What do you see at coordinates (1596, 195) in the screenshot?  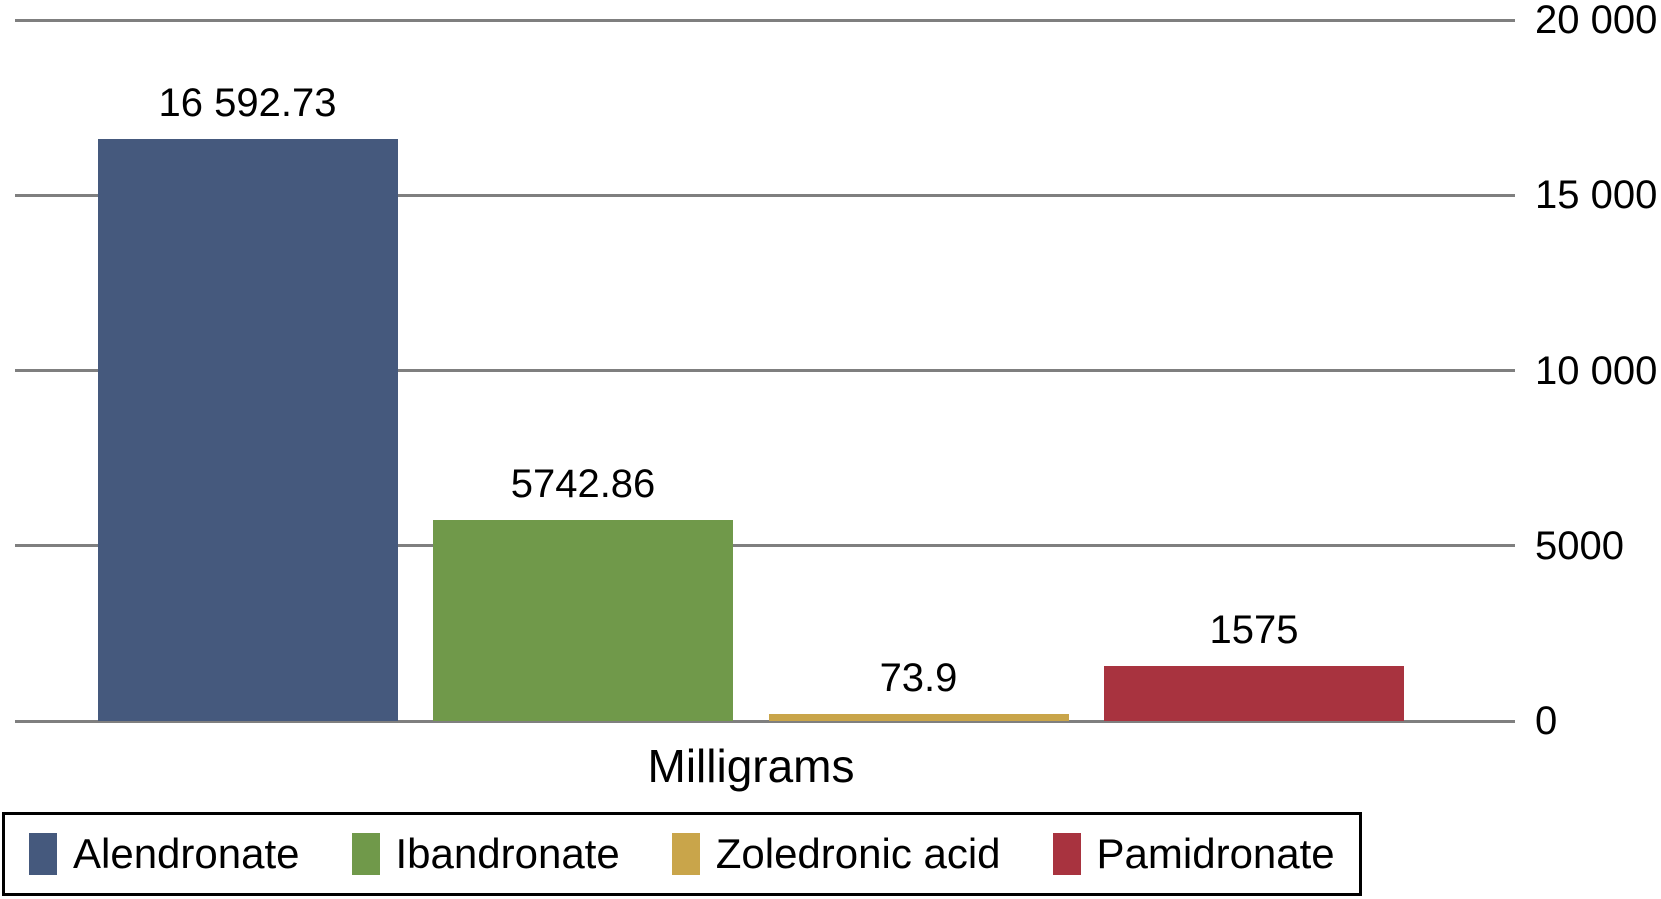 I see `y-tick-label-15000: 15 000` at bounding box center [1596, 195].